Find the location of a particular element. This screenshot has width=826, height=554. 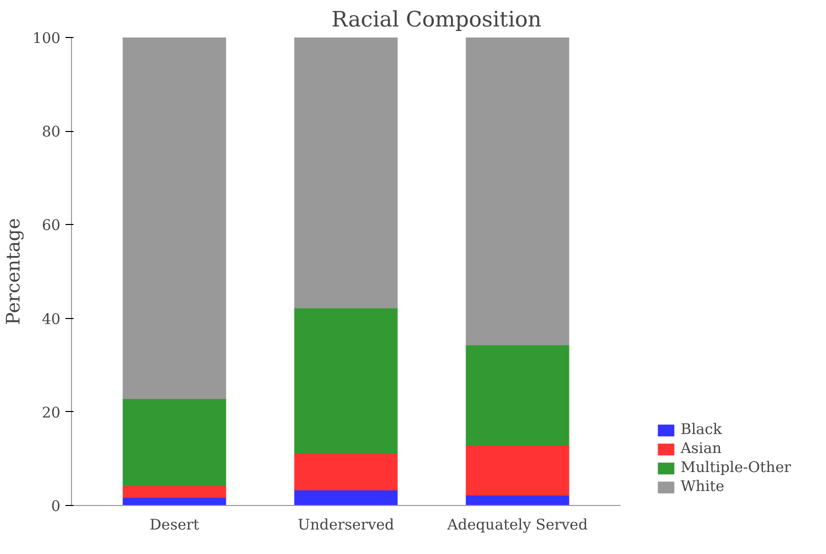

y-tick-label: 0 is located at coordinates (56, 506).